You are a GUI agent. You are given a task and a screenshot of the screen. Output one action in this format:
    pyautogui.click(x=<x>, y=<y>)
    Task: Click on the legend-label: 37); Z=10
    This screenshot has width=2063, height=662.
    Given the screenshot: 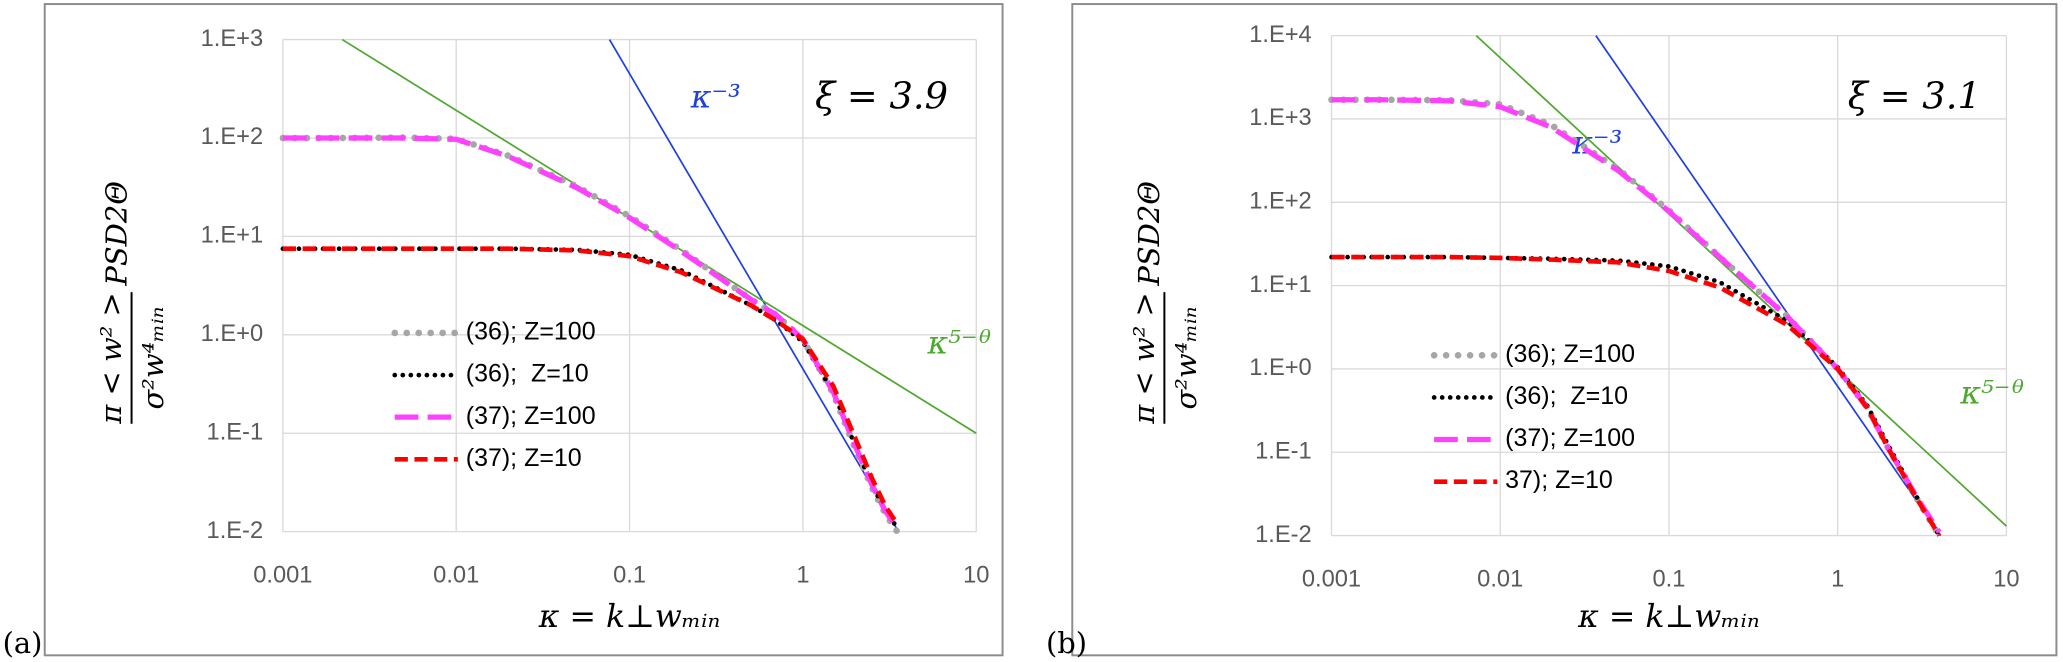 What is the action you would take?
    pyautogui.click(x=1559, y=480)
    